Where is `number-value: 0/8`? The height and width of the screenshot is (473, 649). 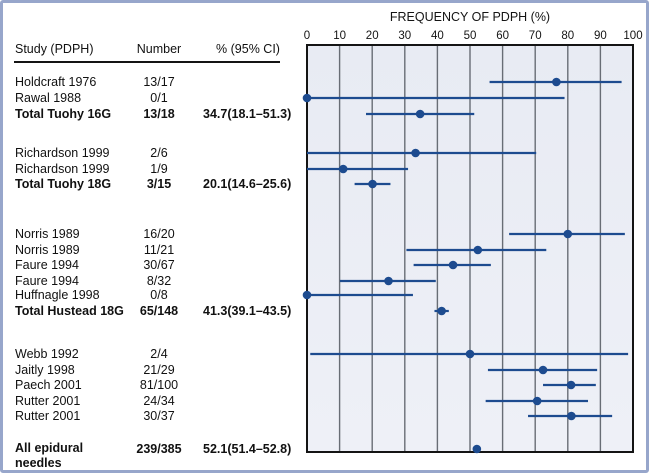
number-value: 0/8 is located at coordinates (159, 295).